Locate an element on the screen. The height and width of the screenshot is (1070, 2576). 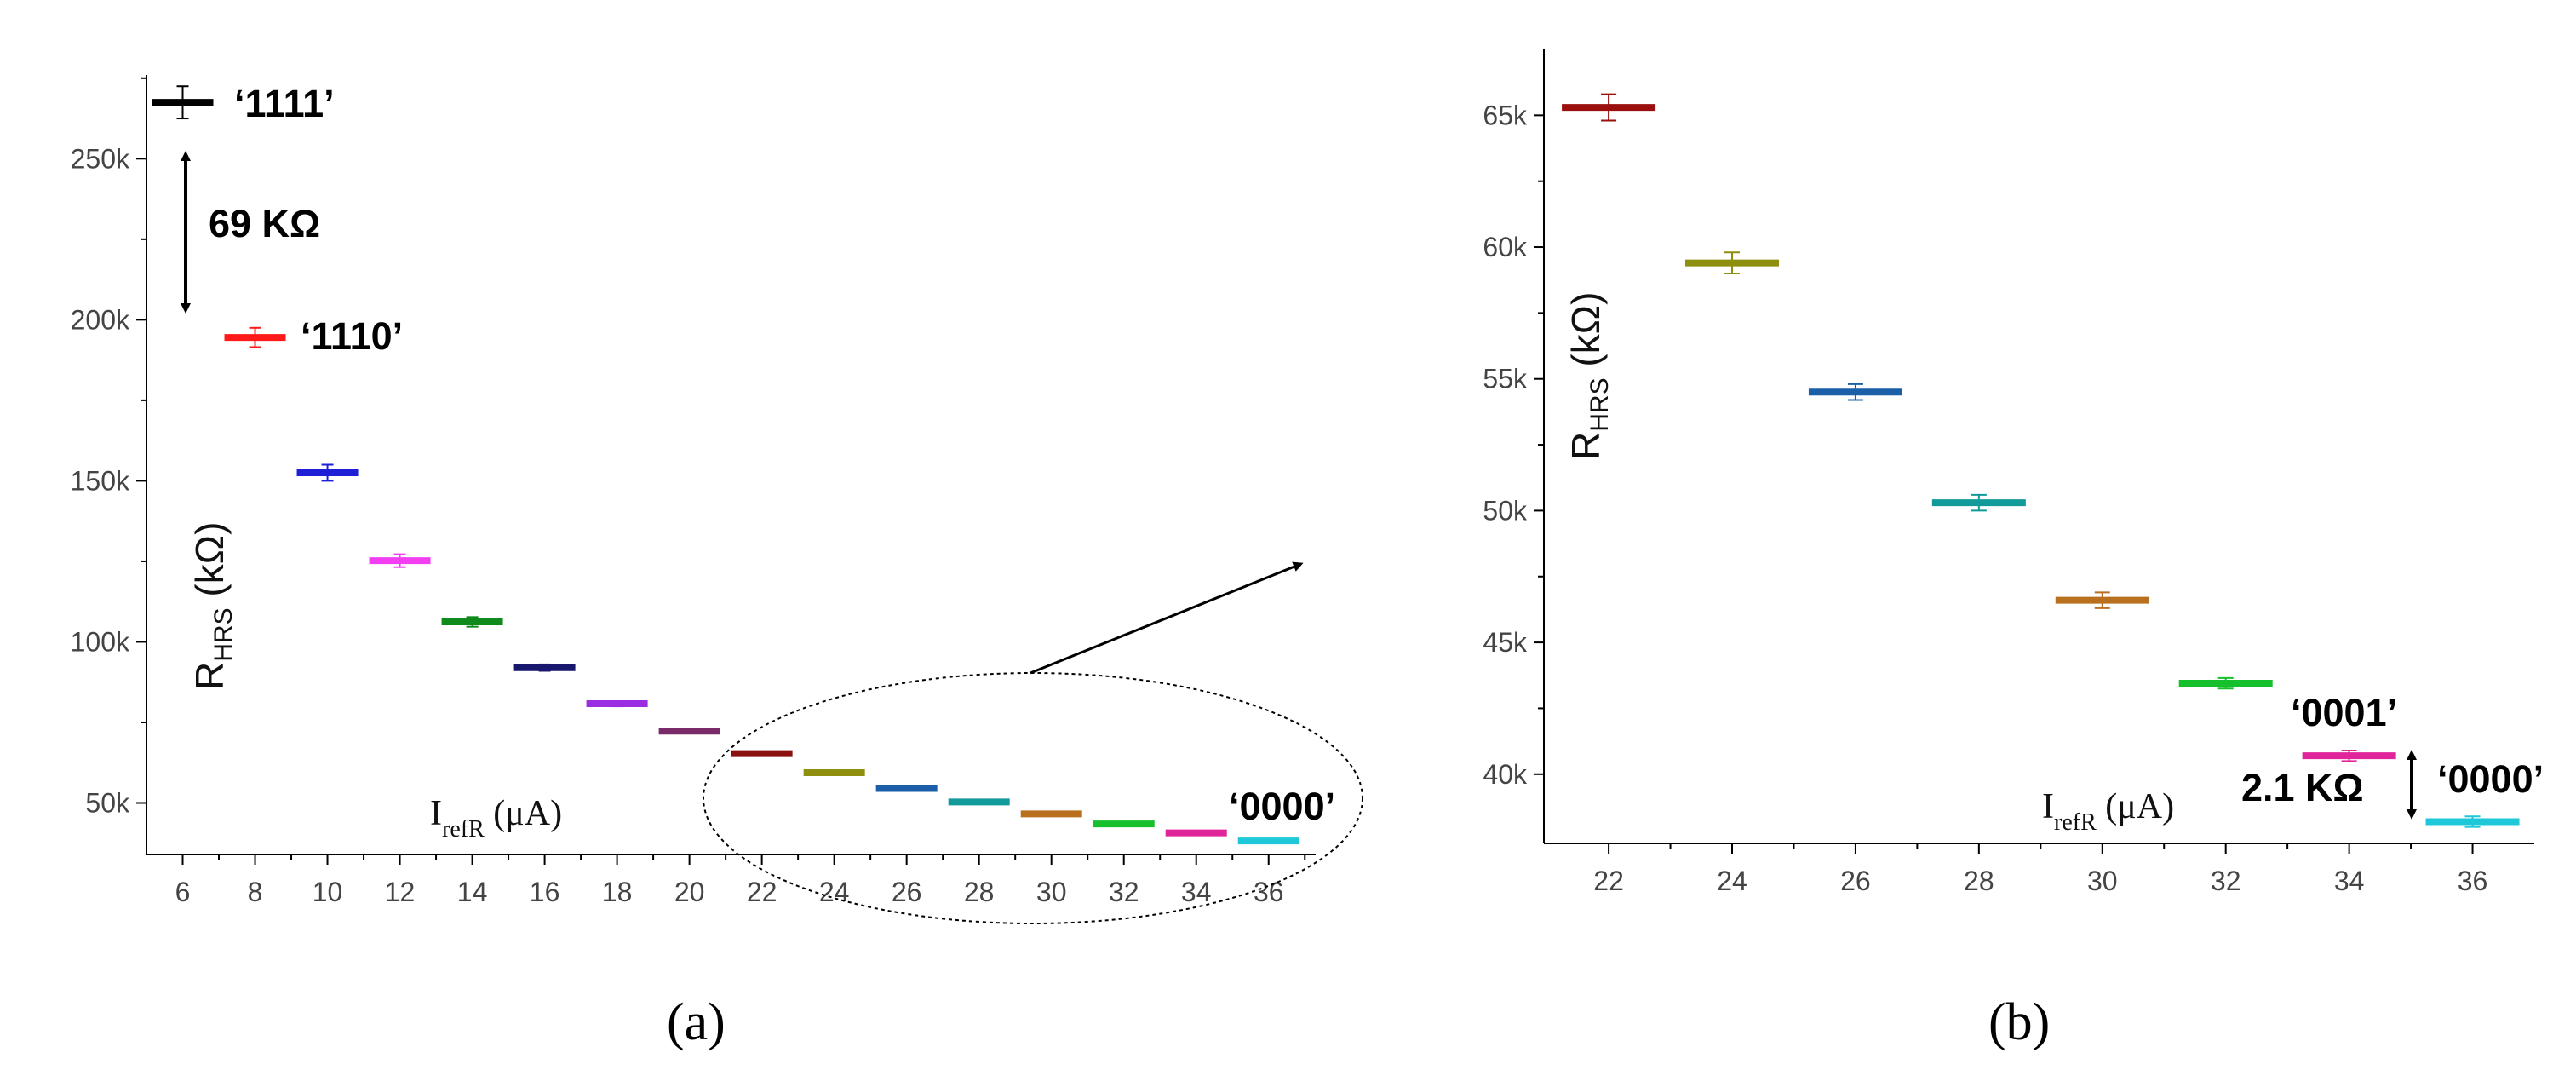
chart-a-x-tick-label: 20 is located at coordinates (689, 892).